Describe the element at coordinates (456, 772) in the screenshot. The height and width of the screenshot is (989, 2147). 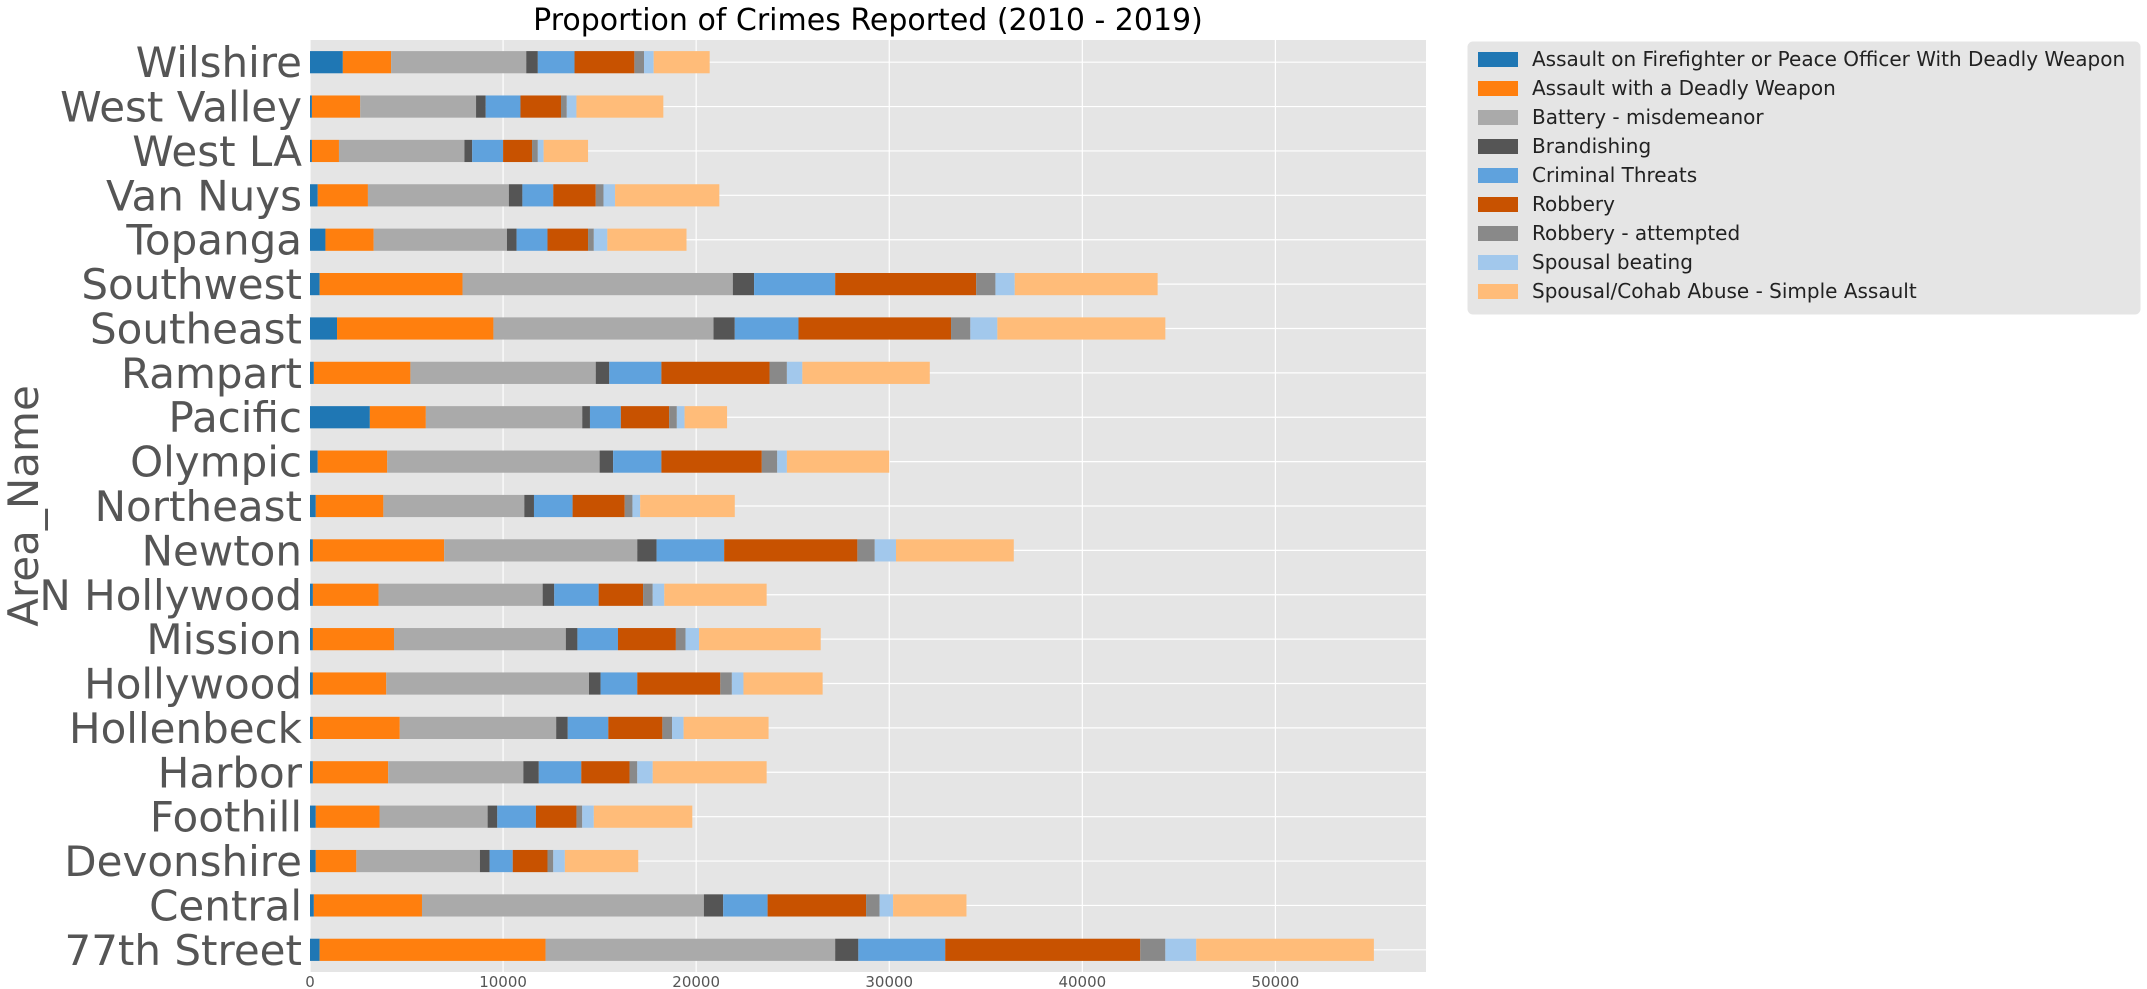
I see `bar-segment-harbor-battery-misdemeanor` at that location.